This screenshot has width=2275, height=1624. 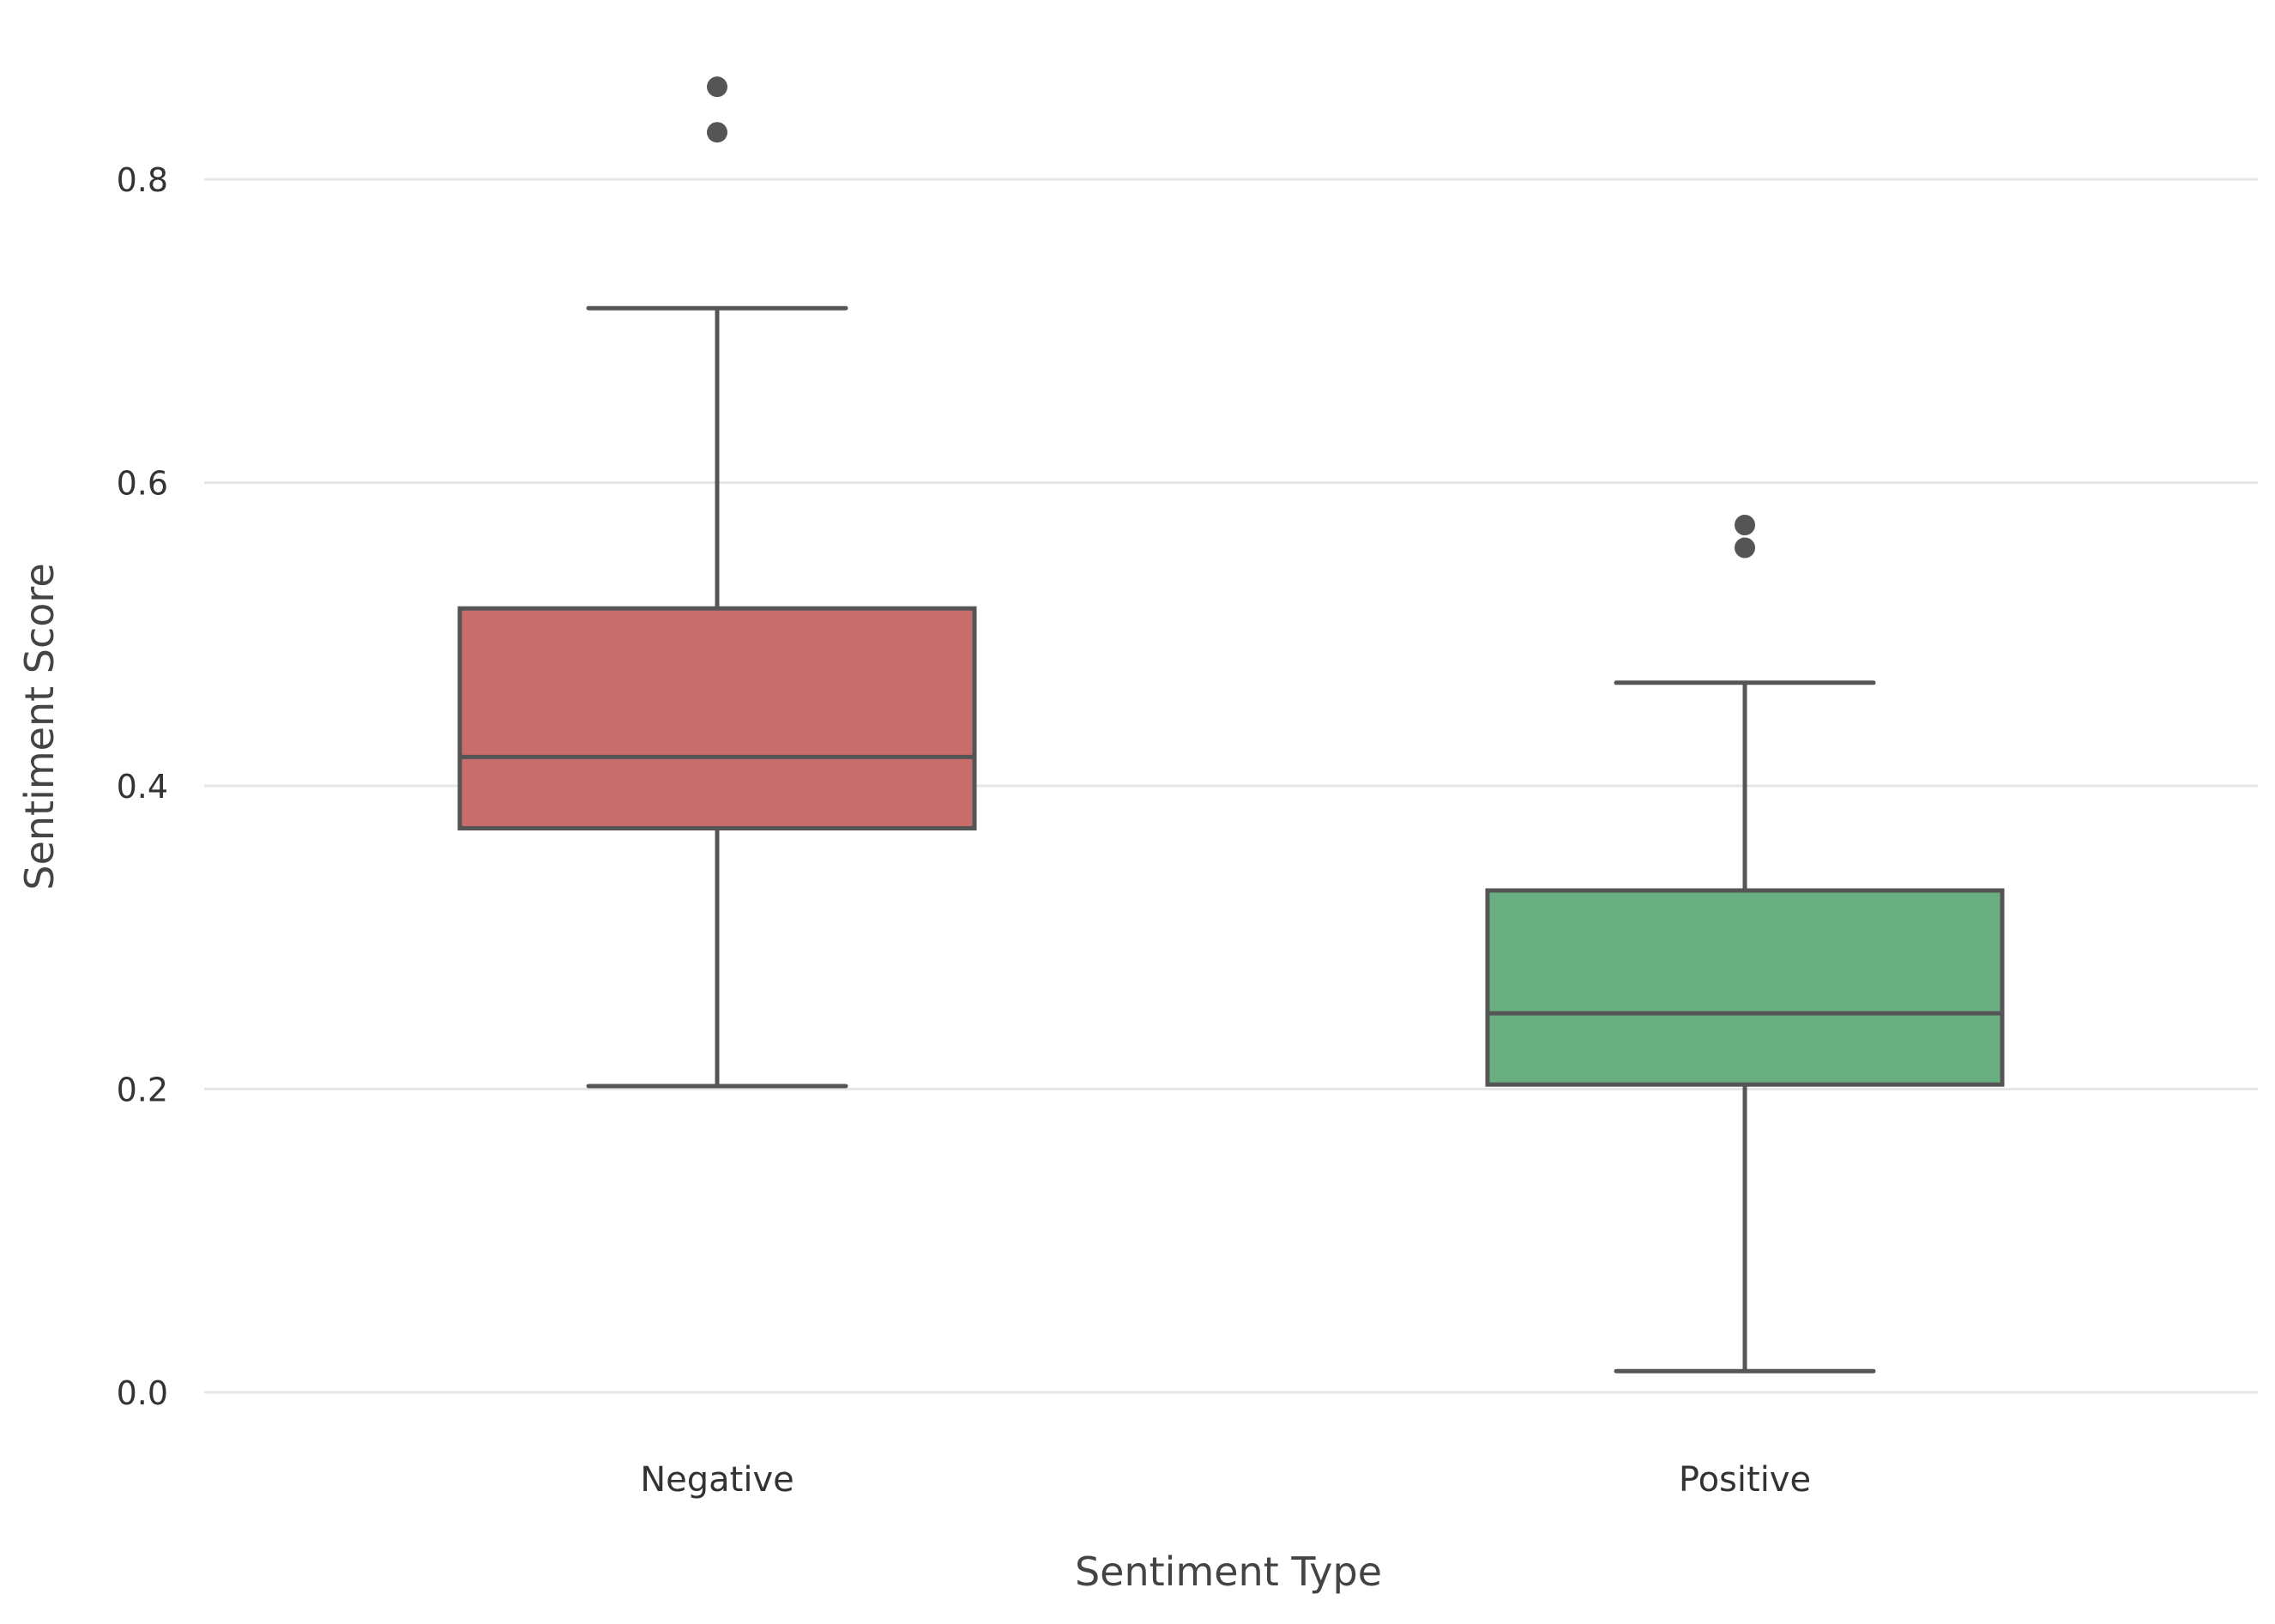 What do you see at coordinates (1225, 1480) in the screenshot?
I see `x-axis-tick-labels: Negative Positive` at bounding box center [1225, 1480].